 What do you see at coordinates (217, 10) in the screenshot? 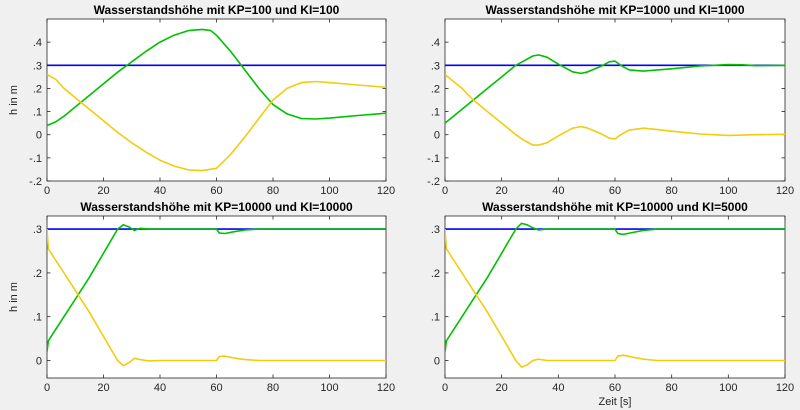
I see `chart-title: Wasserstandshöhe mit KP=100 und KI=100` at bounding box center [217, 10].